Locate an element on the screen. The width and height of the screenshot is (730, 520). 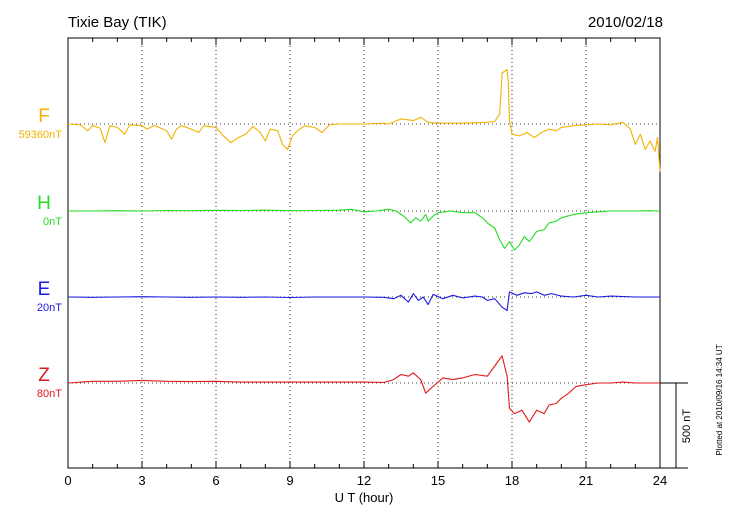
component-label-e: E is located at coordinates (44, 289).